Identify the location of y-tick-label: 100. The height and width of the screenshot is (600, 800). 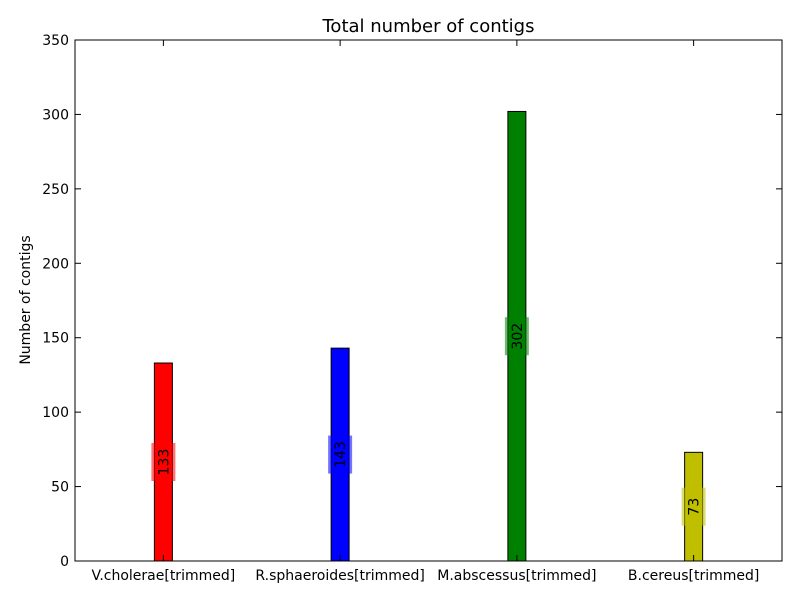
(55, 413).